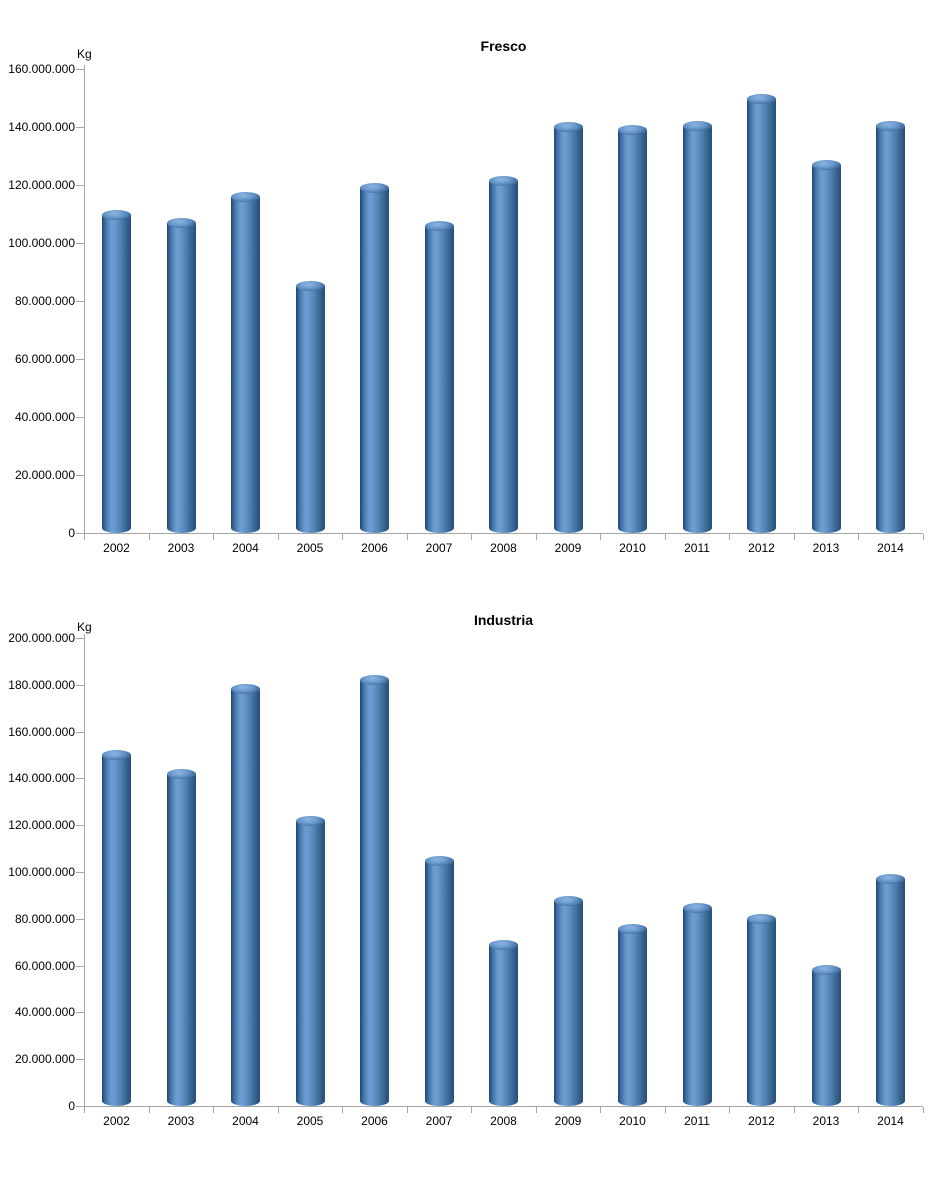 This screenshot has height=1200, width=932. Describe the element at coordinates (503, 620) in the screenshot. I see `chart-title-industria: Industria` at that location.